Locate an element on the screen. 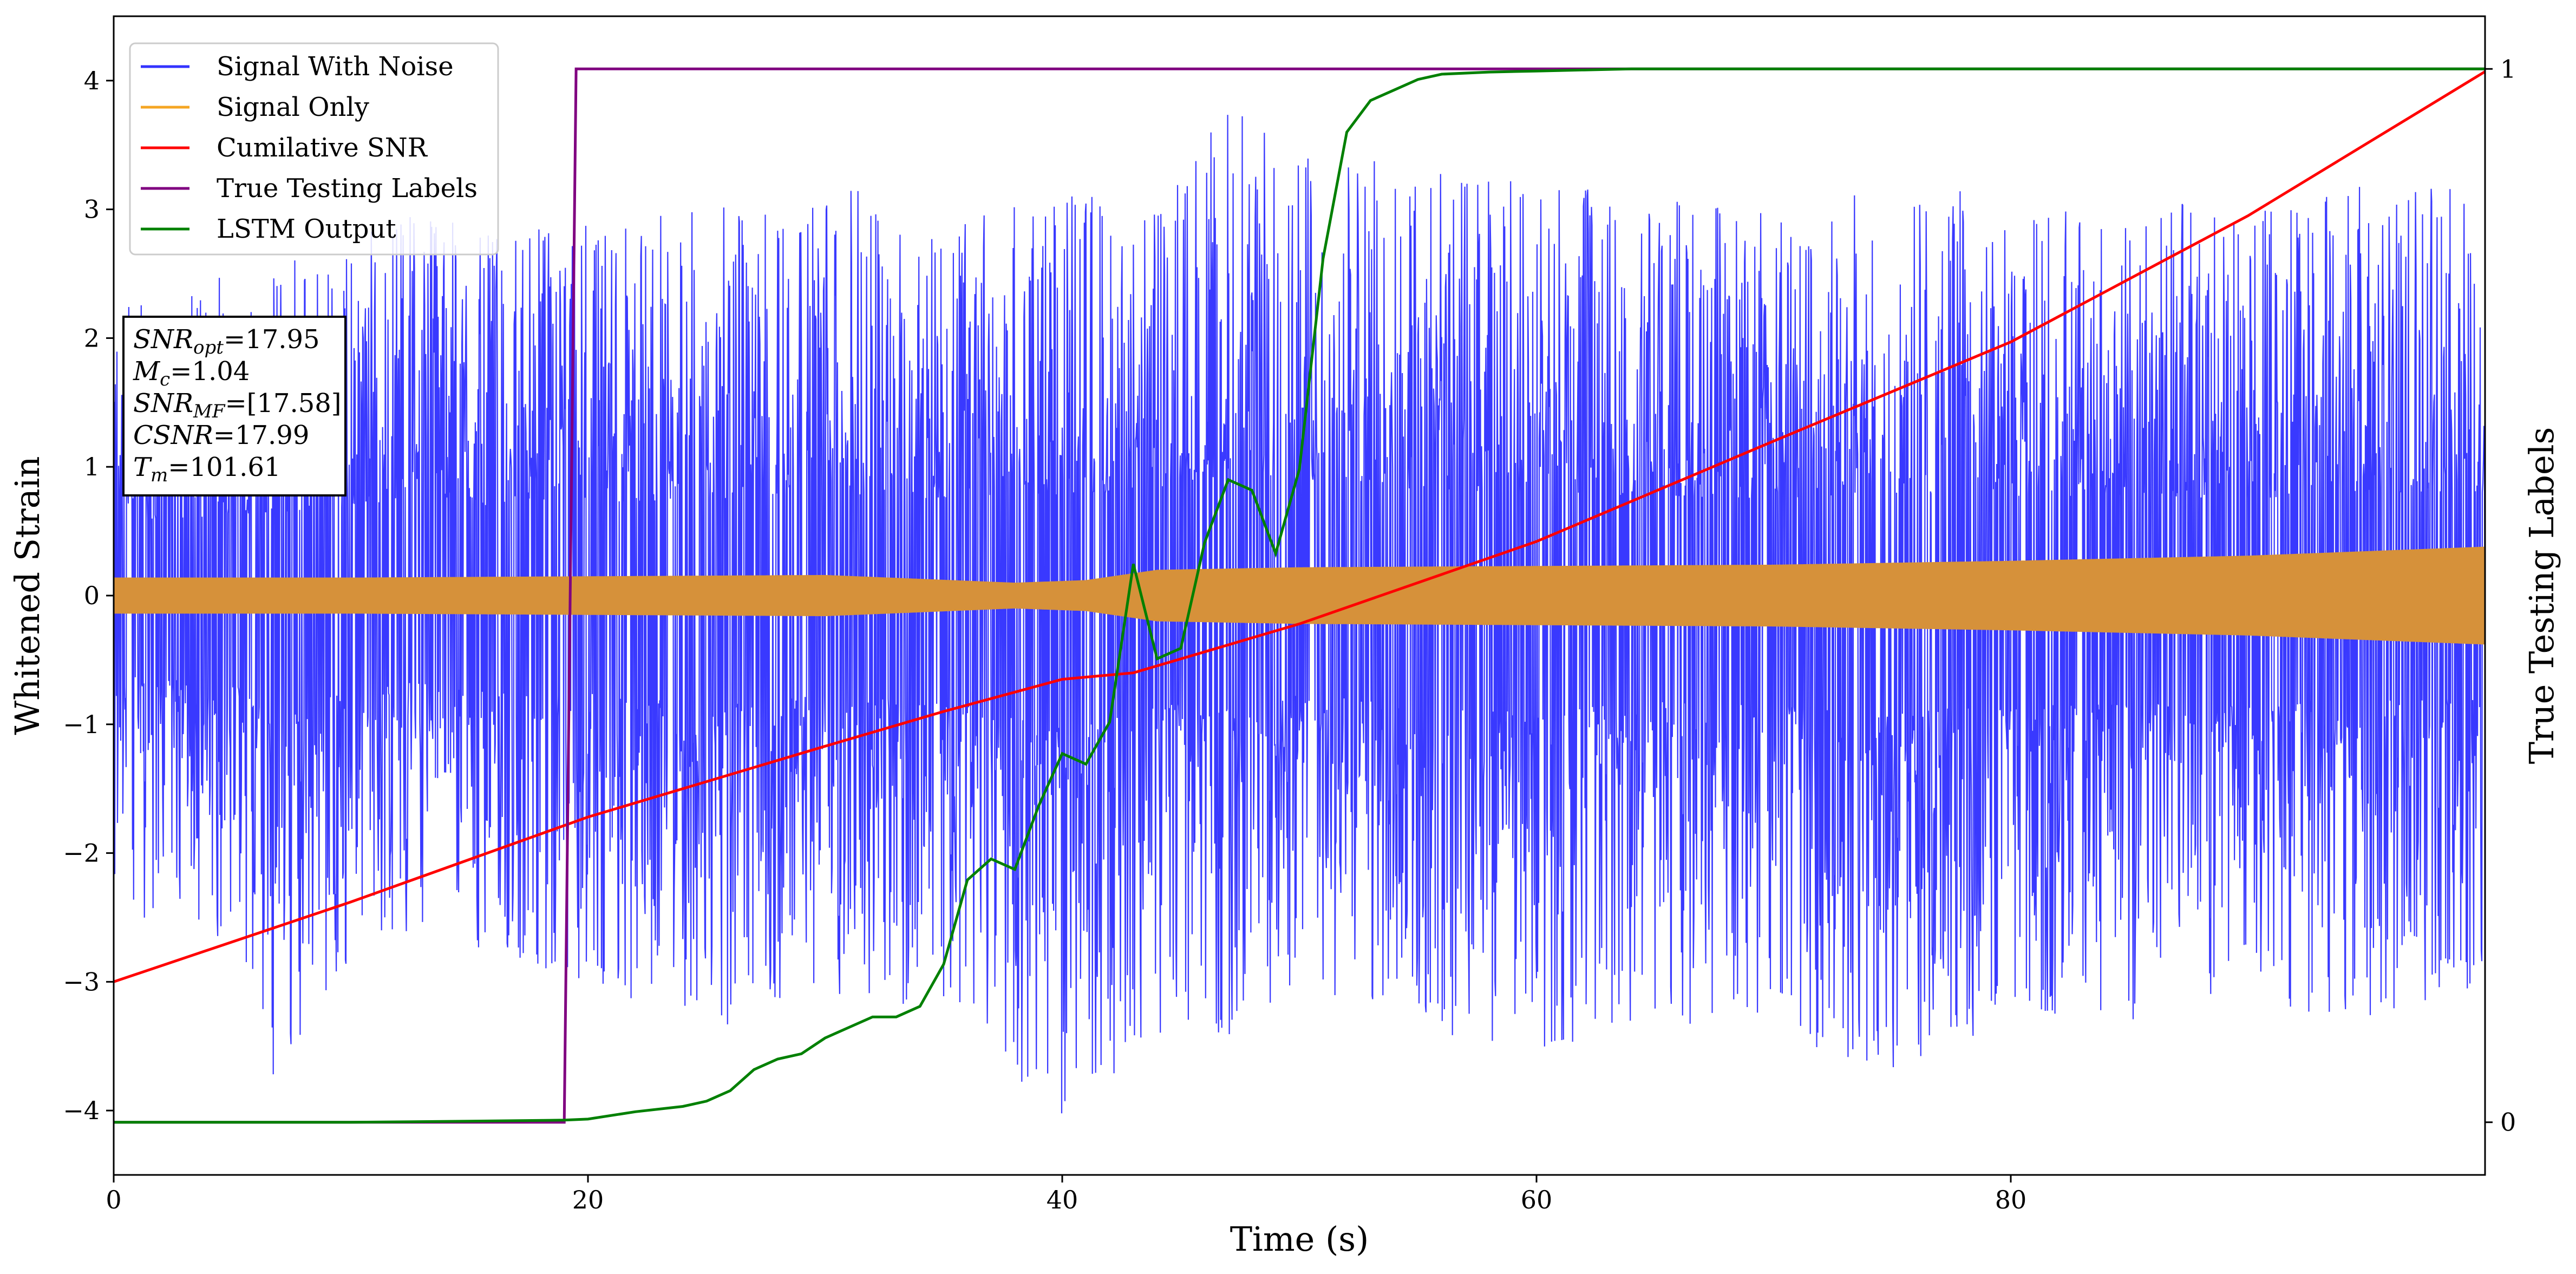  y-tick-label: 0 is located at coordinates (92, 595).